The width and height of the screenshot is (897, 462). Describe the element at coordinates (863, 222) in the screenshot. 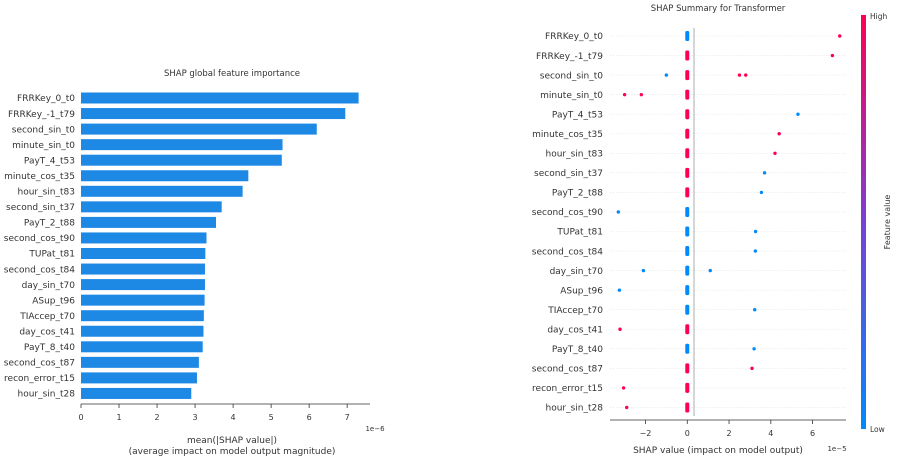

I see `colorbar` at that location.